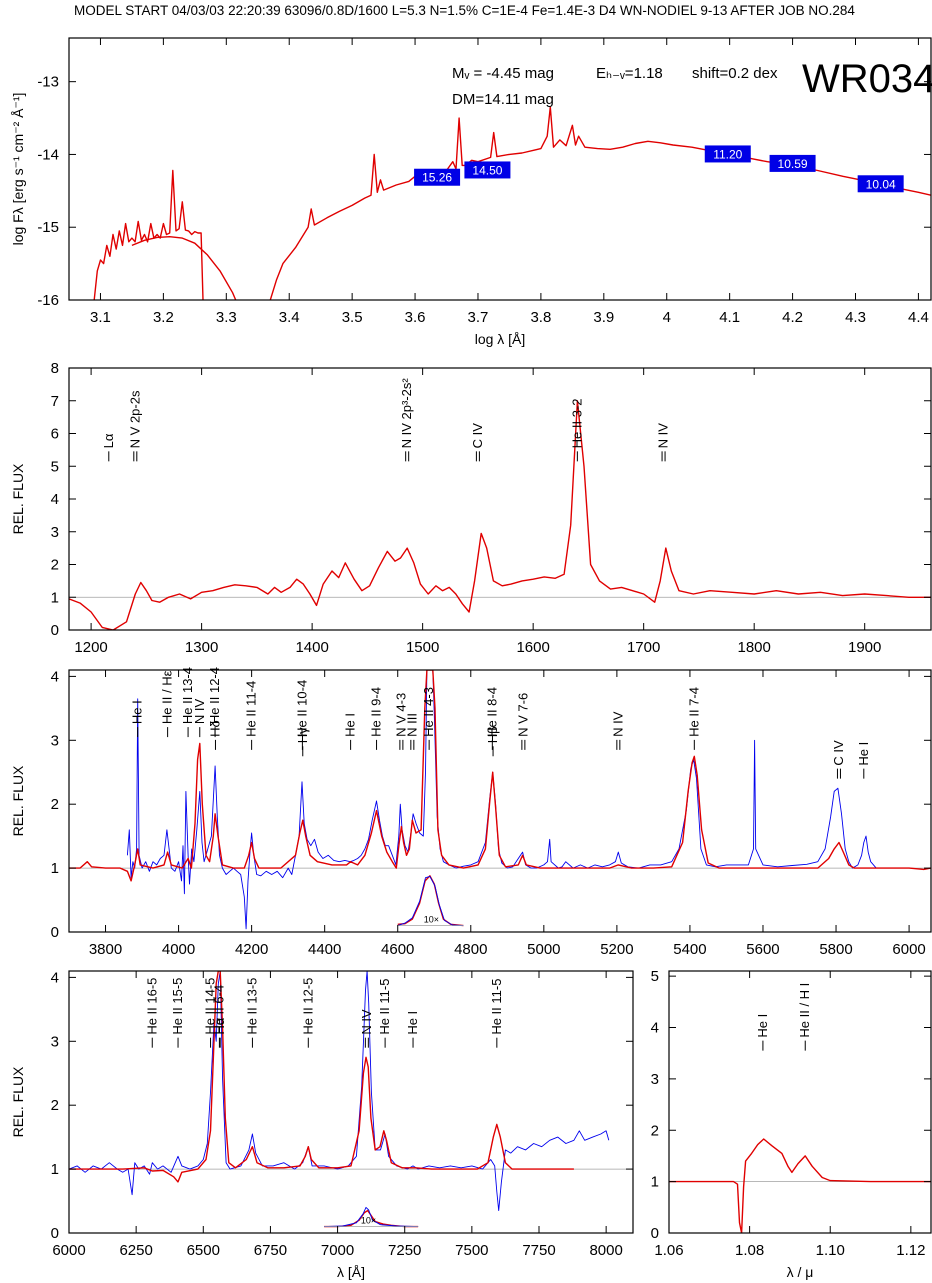  I want to click on optical-xtick-label-9: 5600, so click(762, 949).